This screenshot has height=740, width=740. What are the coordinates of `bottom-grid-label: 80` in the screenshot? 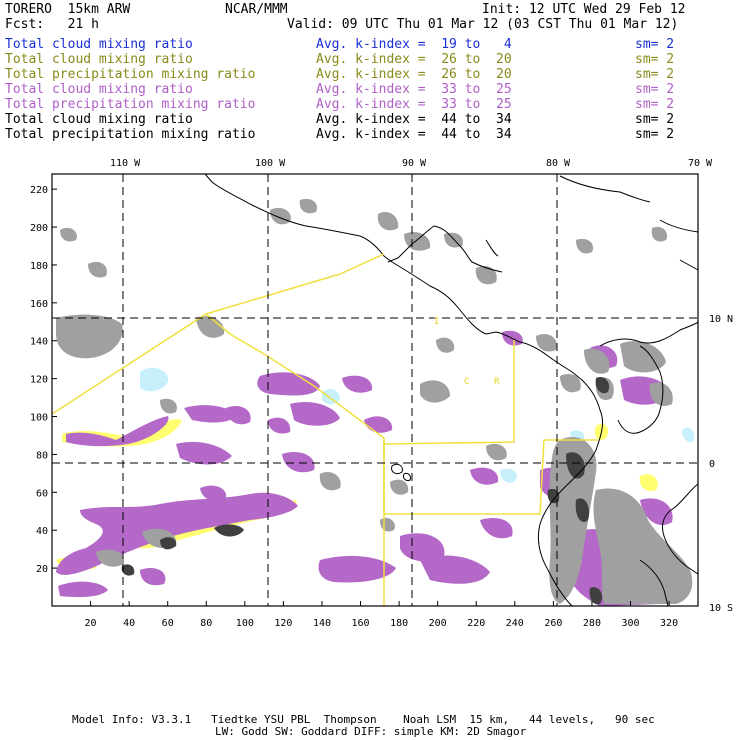 It's located at (206, 623).